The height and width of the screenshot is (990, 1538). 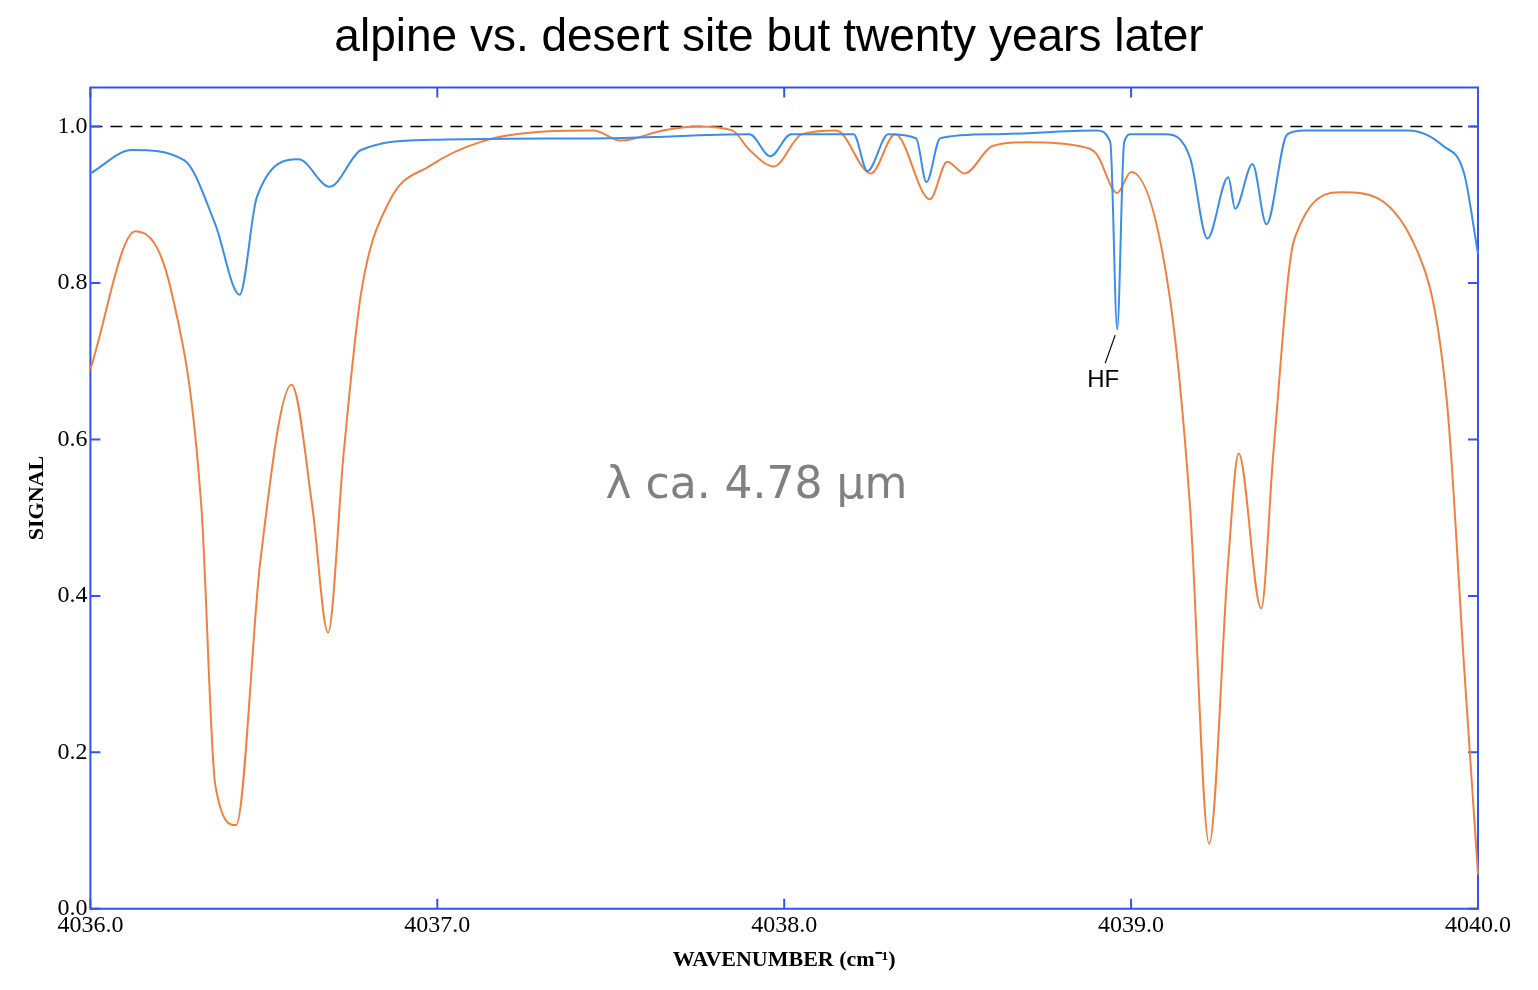 What do you see at coordinates (72, 281) in the screenshot?
I see `y-tick-label: 0.8` at bounding box center [72, 281].